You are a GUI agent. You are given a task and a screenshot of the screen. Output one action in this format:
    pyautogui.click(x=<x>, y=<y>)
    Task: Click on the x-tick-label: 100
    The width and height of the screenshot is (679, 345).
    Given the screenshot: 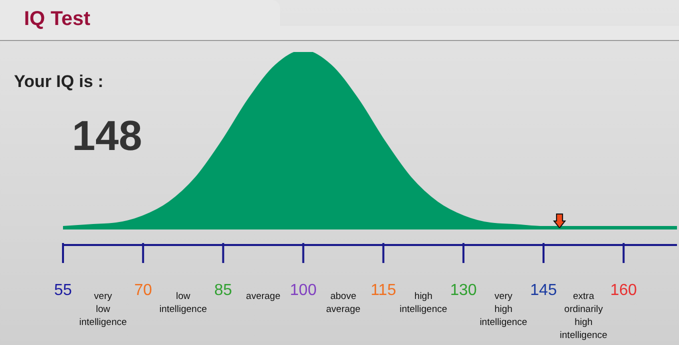 What is the action you would take?
    pyautogui.click(x=303, y=290)
    